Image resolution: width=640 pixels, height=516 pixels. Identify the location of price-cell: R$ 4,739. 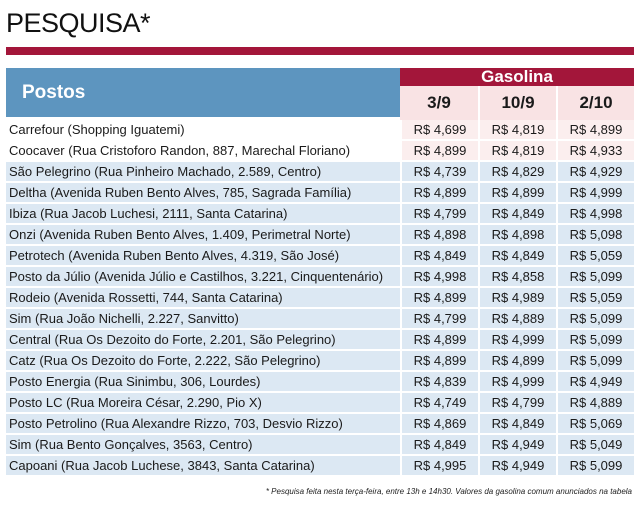
(439, 172).